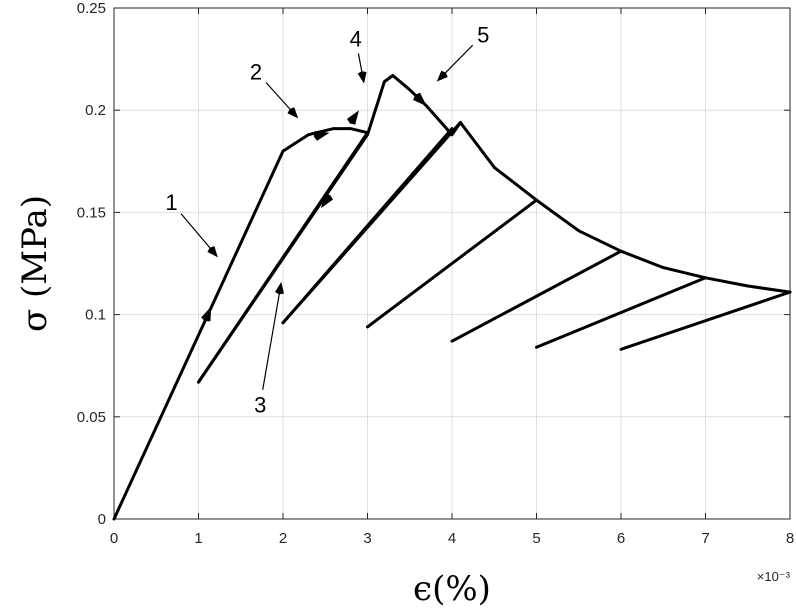 Image resolution: width=796 pixels, height=611 pixels. I want to click on annotation-label: 1, so click(171, 202).